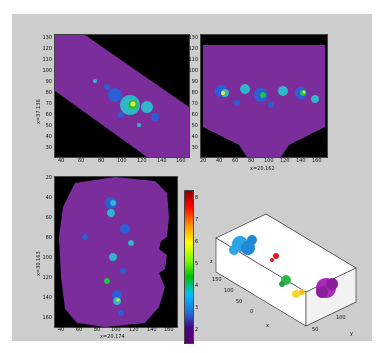 The image size is (385, 353). What do you see at coordinates (262, 169) in the screenshot?
I see `xlabel-top-right: x=20.162` at bounding box center [262, 169].